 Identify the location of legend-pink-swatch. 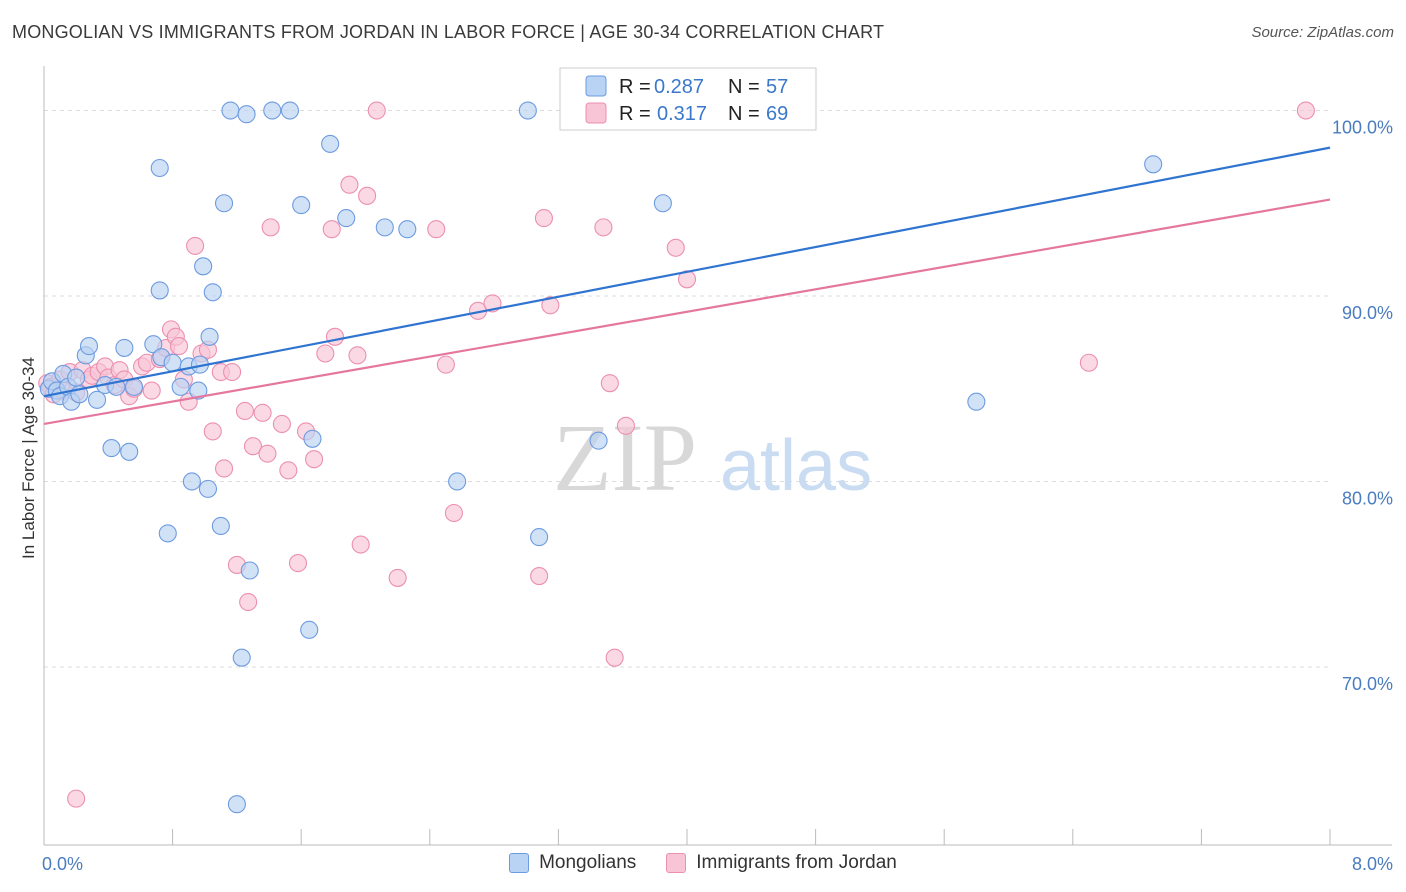
(596, 113).